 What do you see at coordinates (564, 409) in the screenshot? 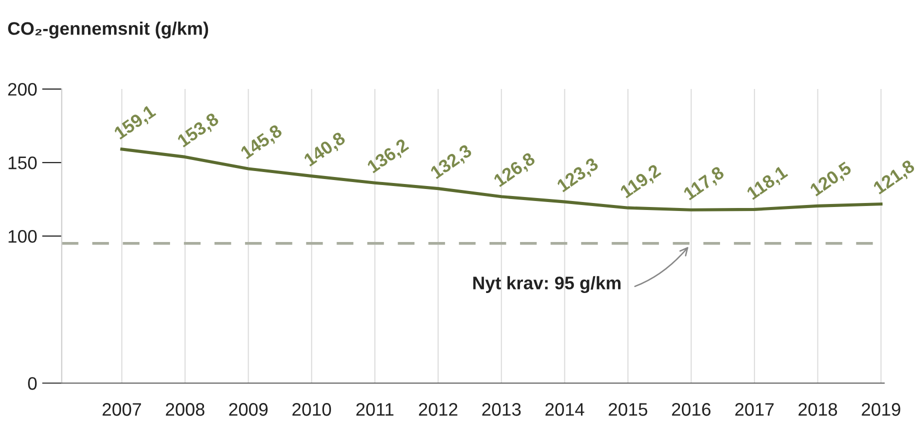
I see `x-tick-label: 2014` at bounding box center [564, 409].